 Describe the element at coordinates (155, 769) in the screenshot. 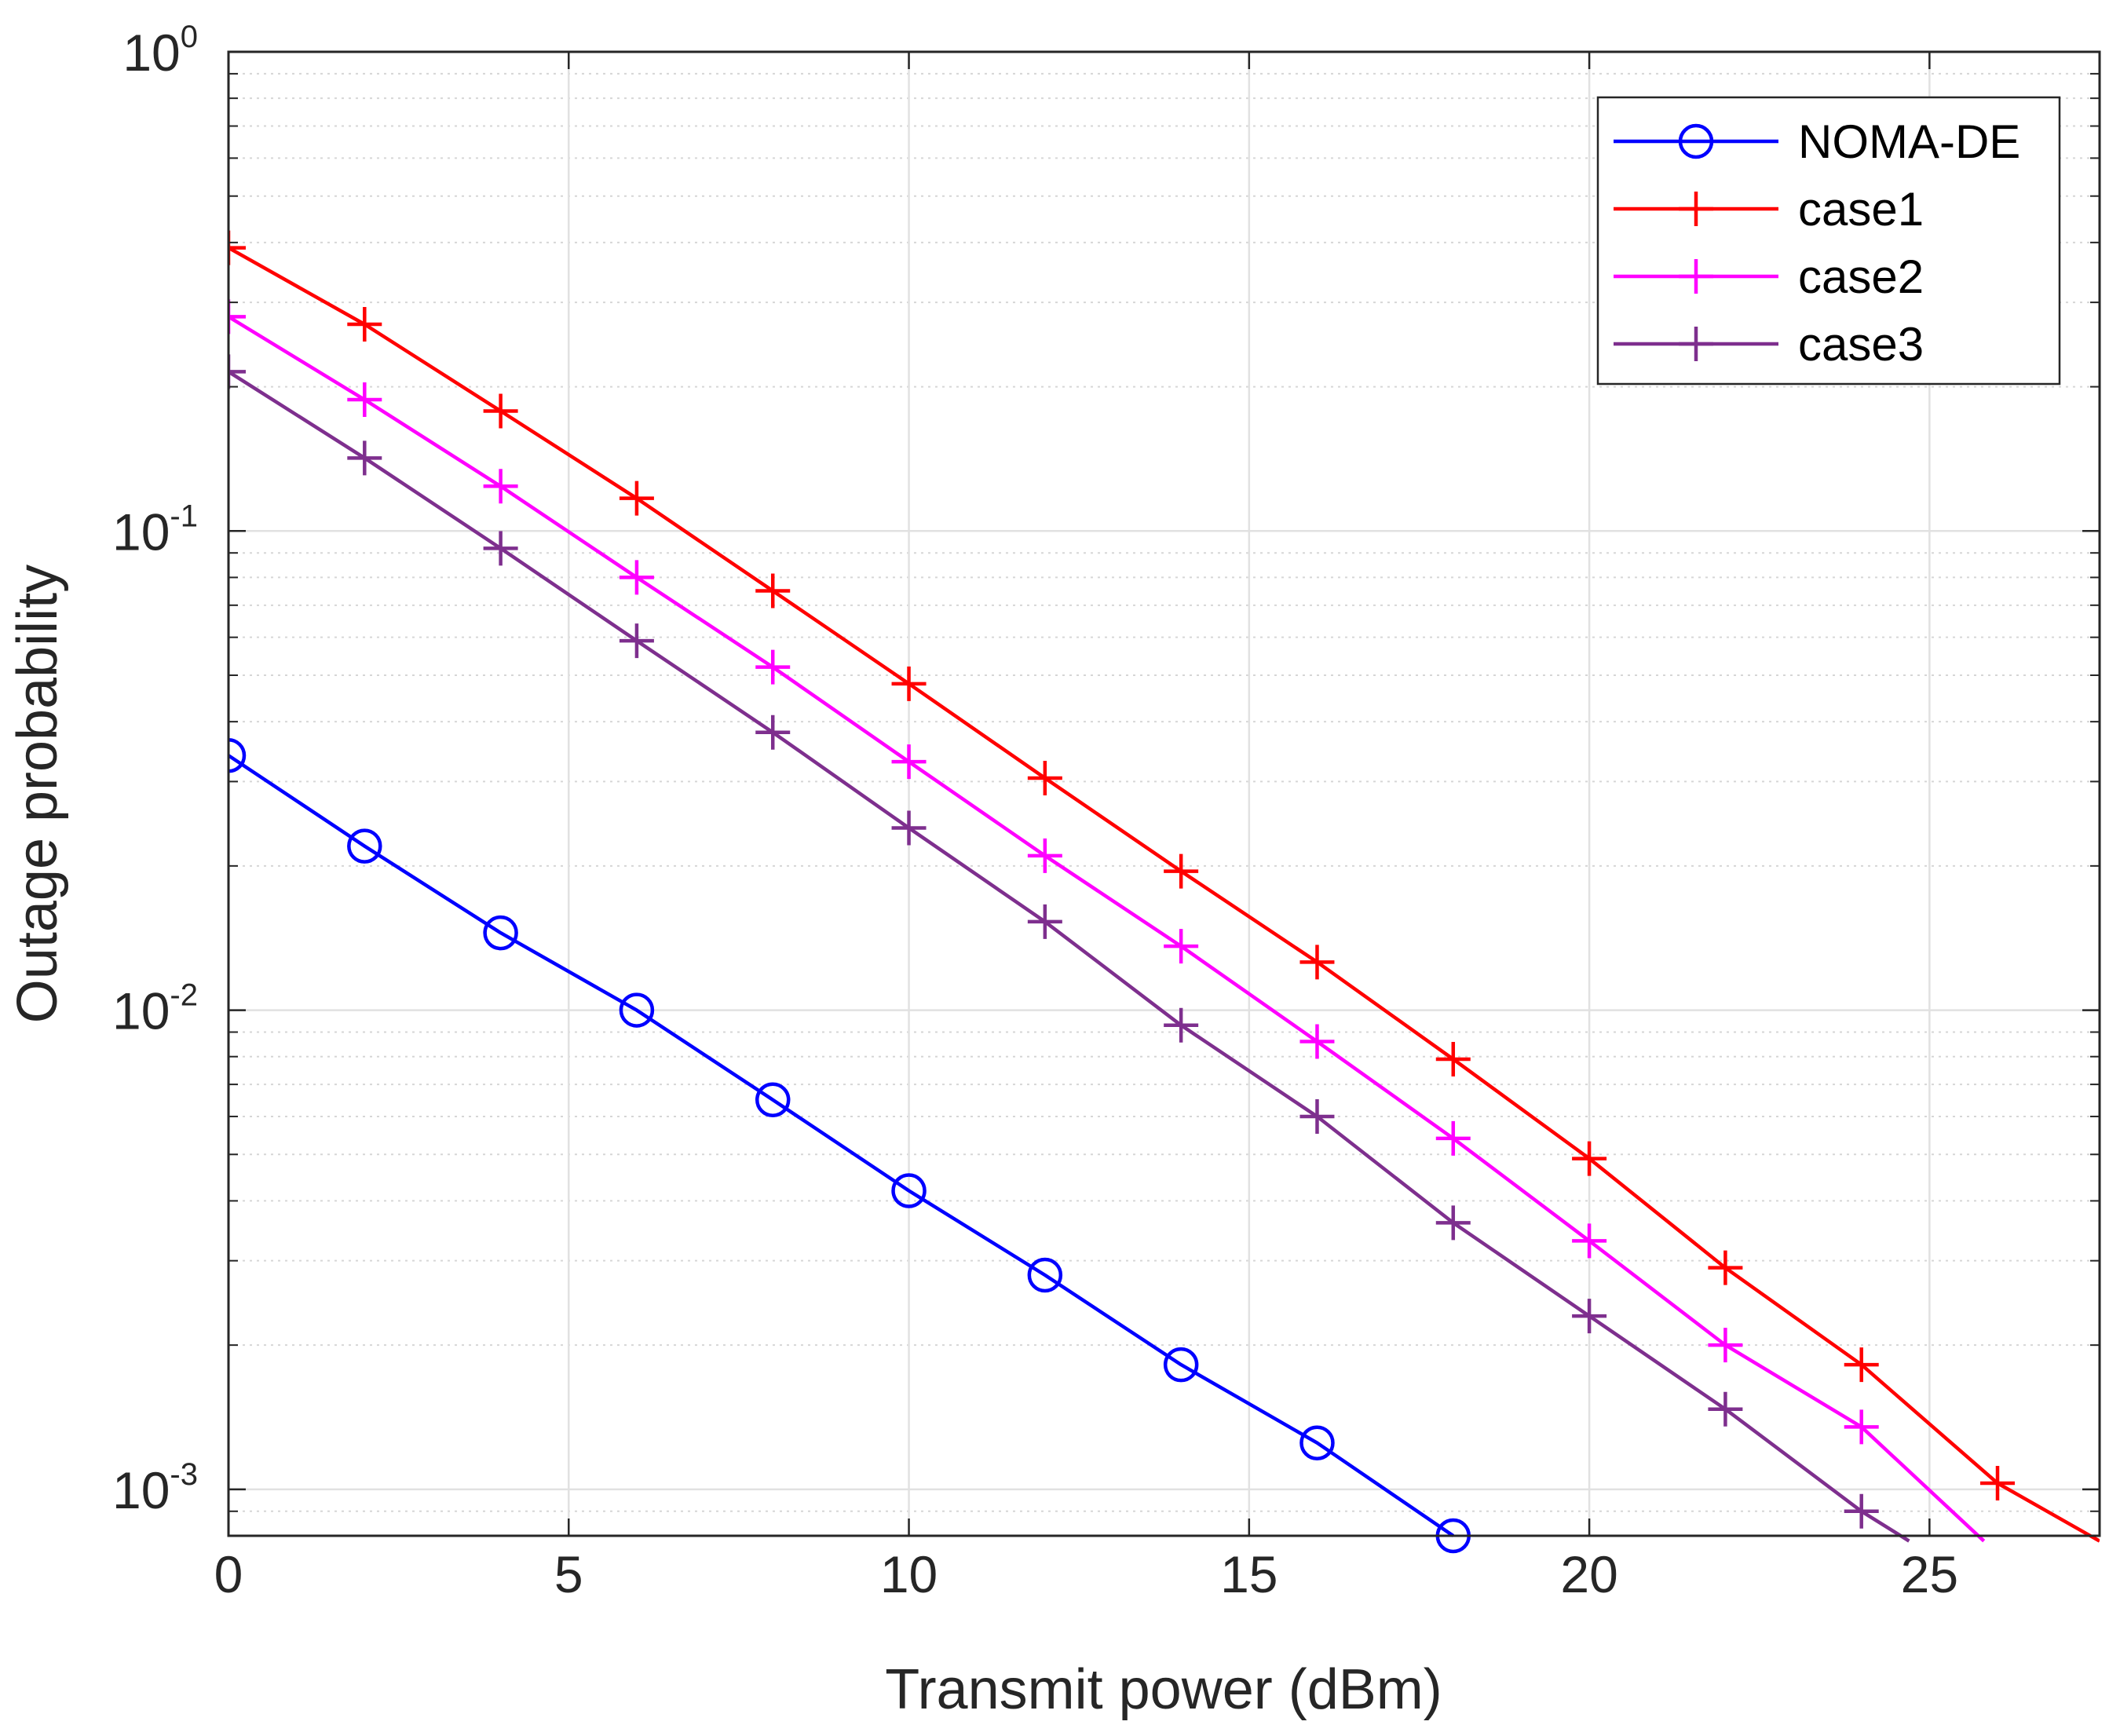

I see `y-tick-labels: 10⁰ 10⁻¹ 10⁻² 10⁻³` at that location.